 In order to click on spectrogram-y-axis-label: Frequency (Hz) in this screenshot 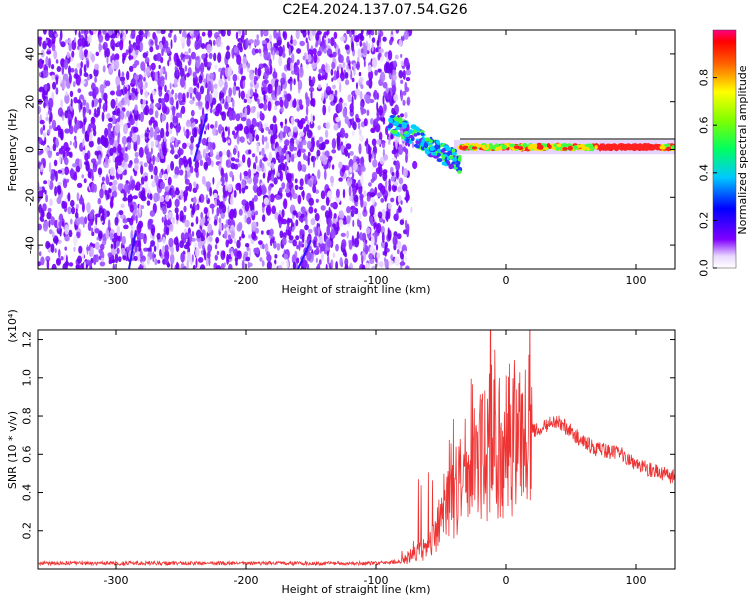, I will do `click(12, 150)`.